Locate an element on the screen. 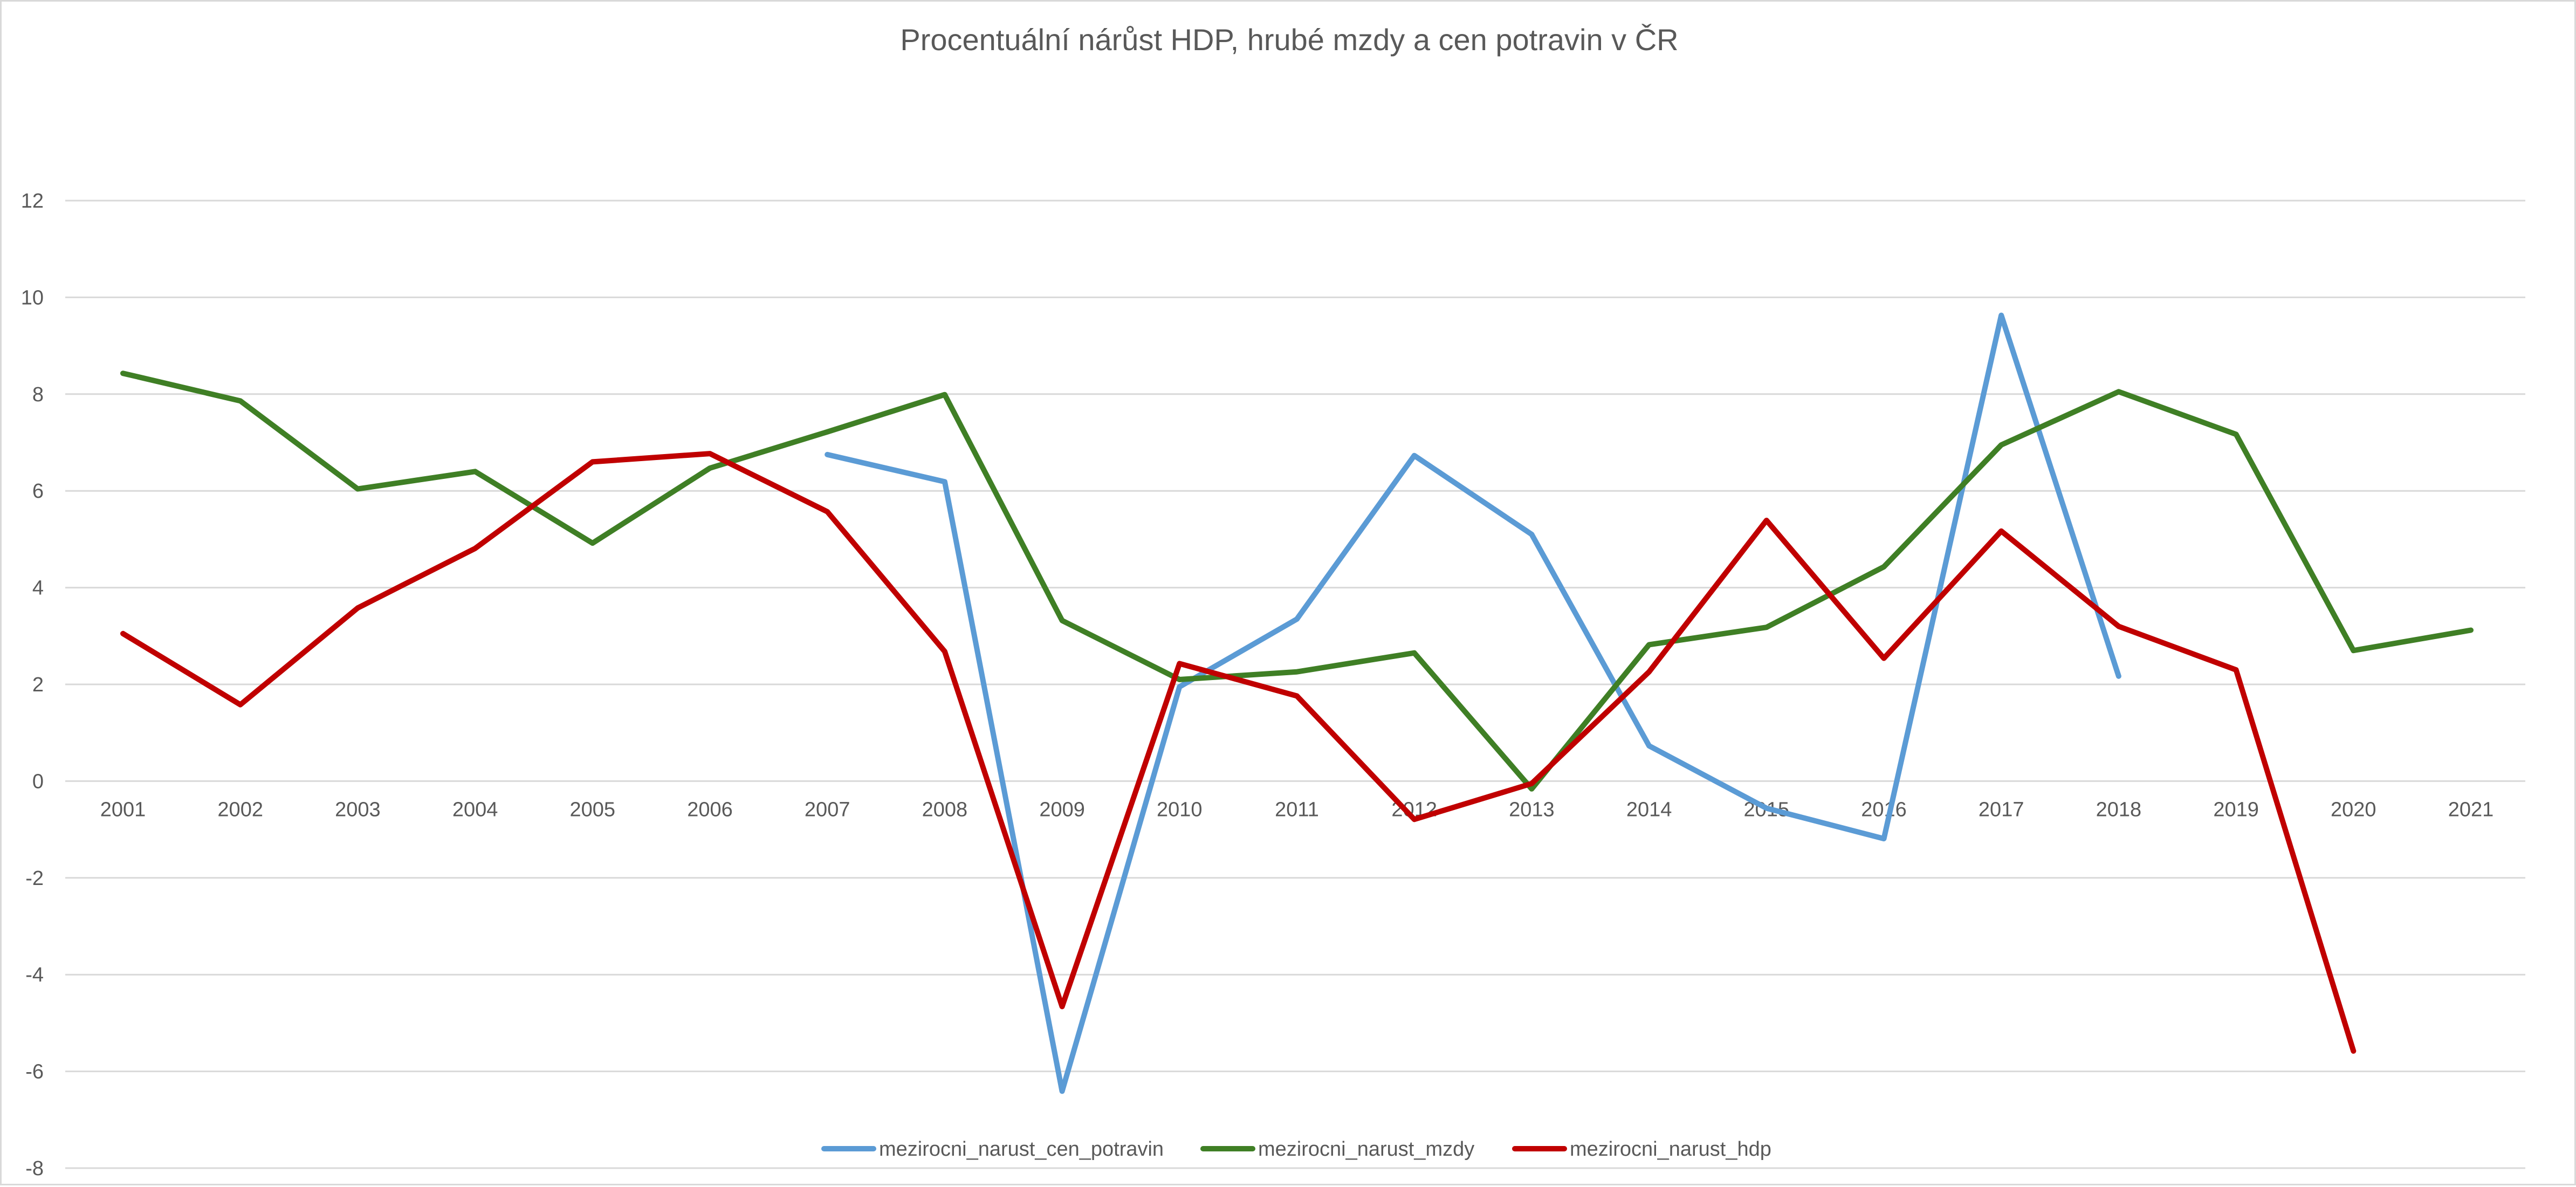  x-tick-label: 2014 is located at coordinates (1649, 809).